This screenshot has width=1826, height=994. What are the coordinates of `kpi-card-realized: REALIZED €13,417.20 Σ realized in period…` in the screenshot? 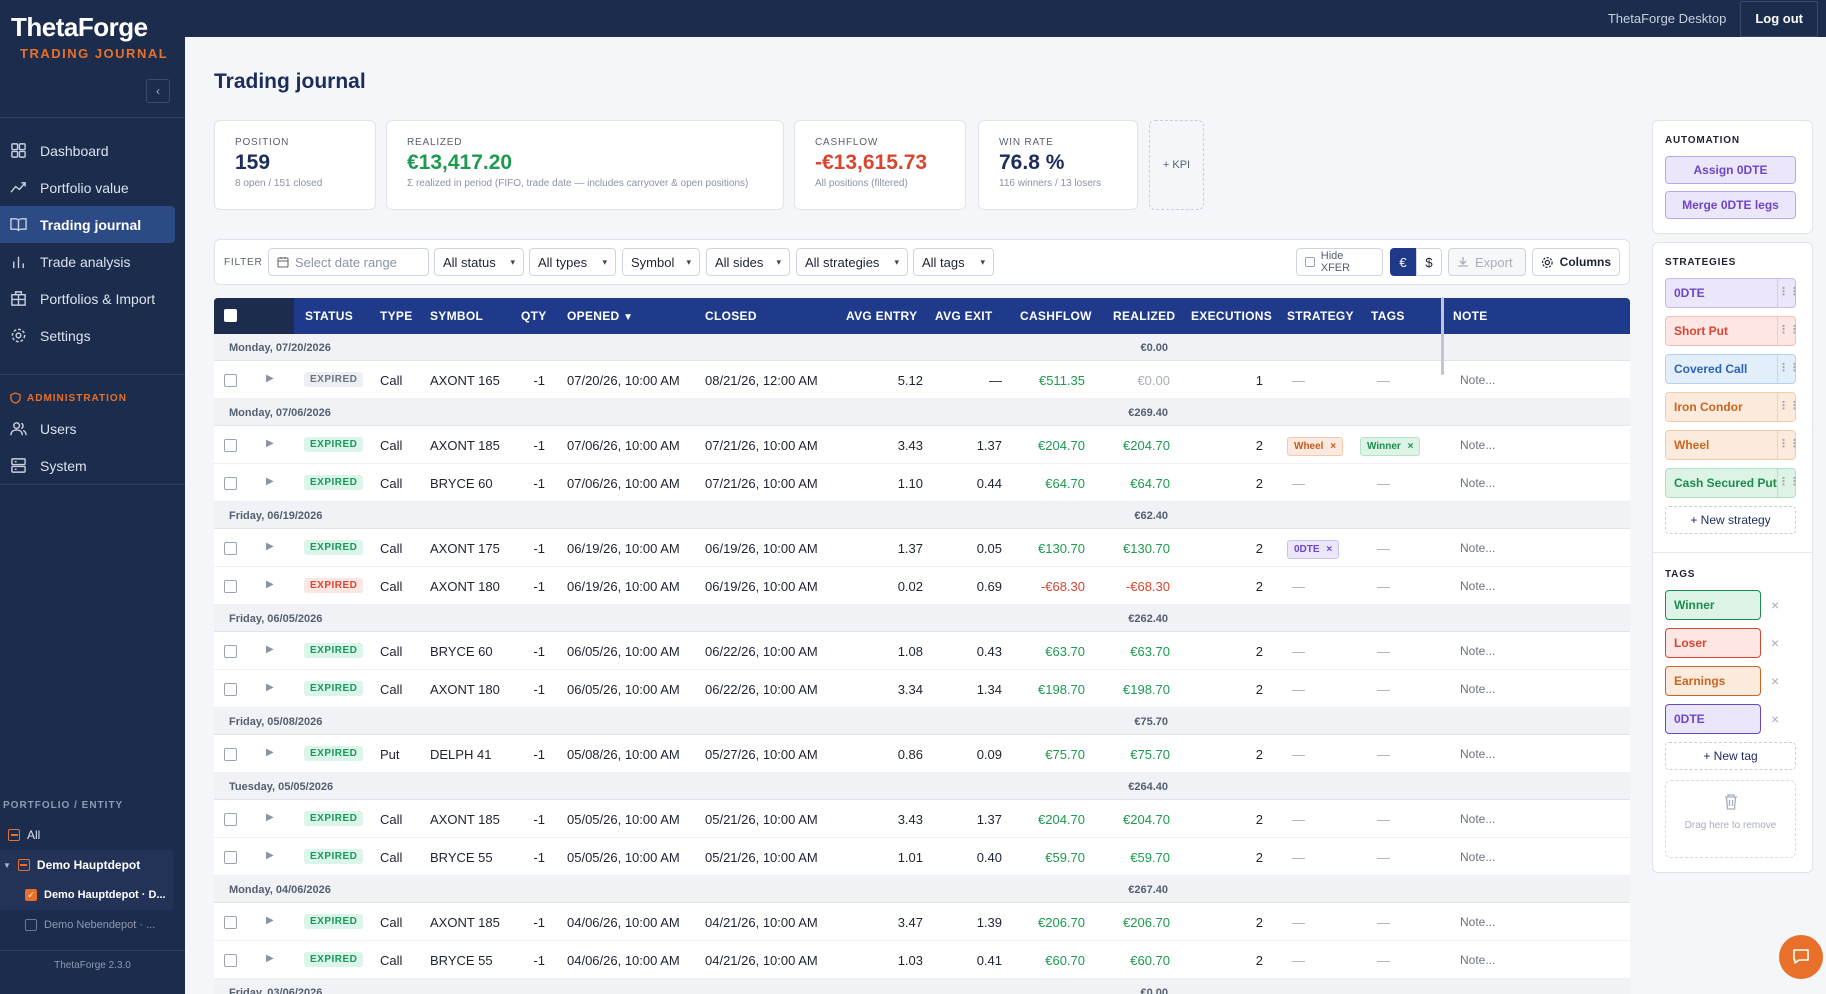 It's located at (585, 165).